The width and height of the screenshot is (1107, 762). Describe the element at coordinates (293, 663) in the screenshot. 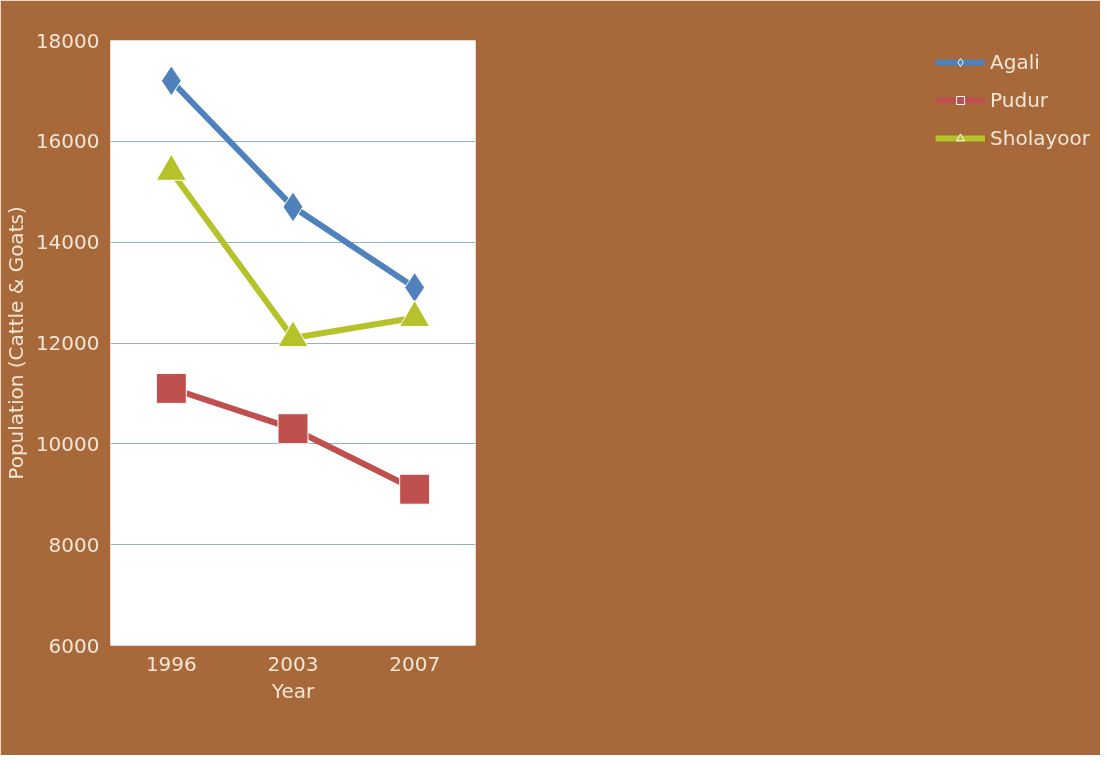

I see `x-tick-label: 2003` at that location.